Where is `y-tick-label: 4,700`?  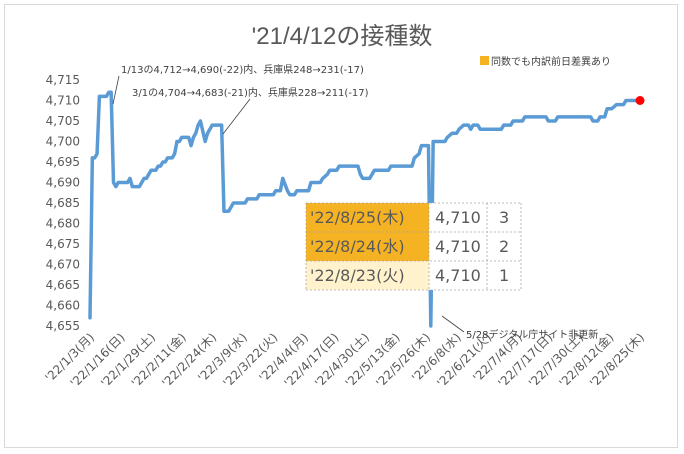 y-tick-label: 4,700 is located at coordinates (63, 142).